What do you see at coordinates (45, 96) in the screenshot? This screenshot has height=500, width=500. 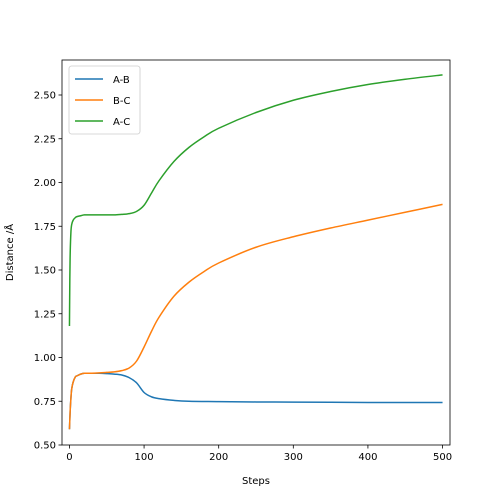 I see `y-tick-label: 2.50` at bounding box center [45, 96].